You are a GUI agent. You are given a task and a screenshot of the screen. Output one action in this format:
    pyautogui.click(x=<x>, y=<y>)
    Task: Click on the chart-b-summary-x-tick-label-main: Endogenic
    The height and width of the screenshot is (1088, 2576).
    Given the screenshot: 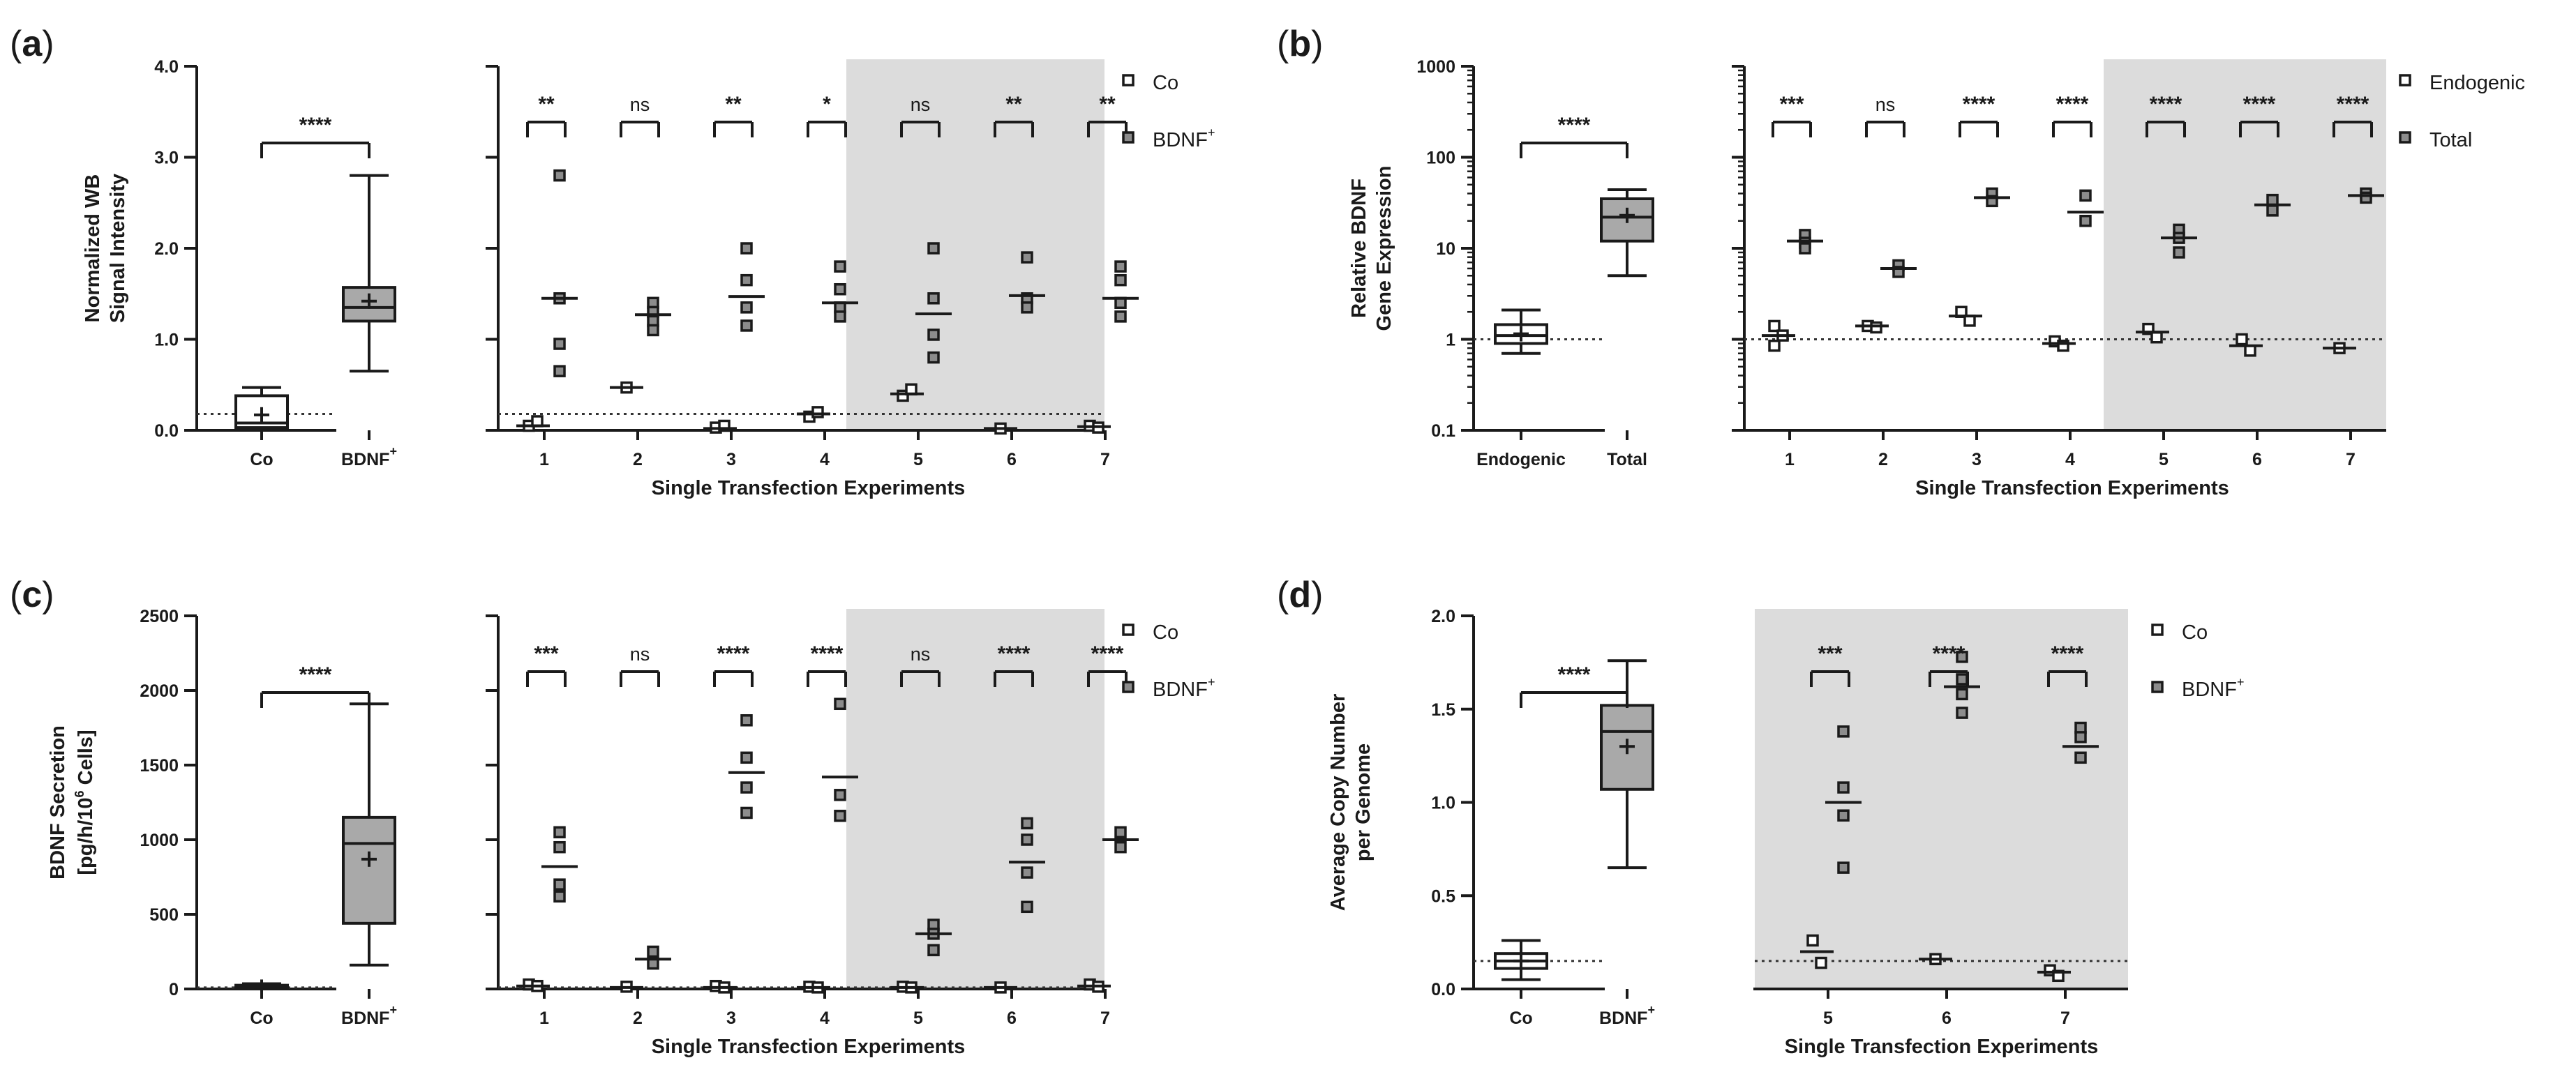 What is the action you would take?
    pyautogui.click(x=1521, y=459)
    